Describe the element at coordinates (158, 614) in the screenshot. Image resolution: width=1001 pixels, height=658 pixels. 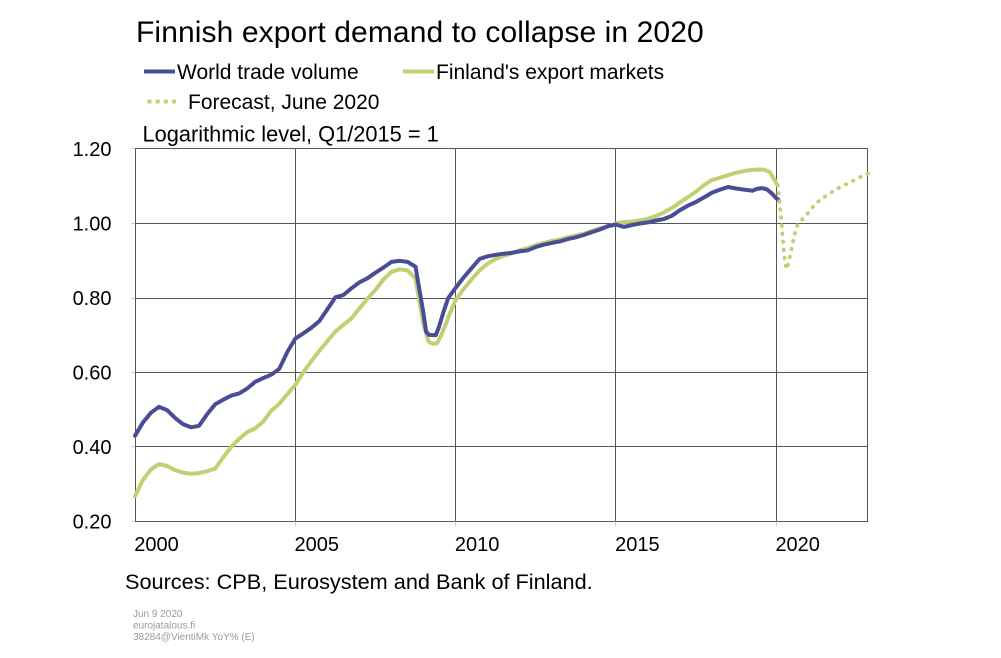
I see `svg-text: Jun 9 2020` at that location.